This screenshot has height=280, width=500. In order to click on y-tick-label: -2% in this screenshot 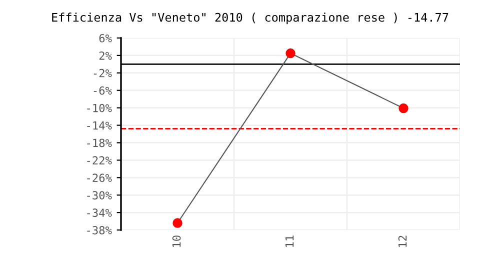, I will do `click(103, 73)`.